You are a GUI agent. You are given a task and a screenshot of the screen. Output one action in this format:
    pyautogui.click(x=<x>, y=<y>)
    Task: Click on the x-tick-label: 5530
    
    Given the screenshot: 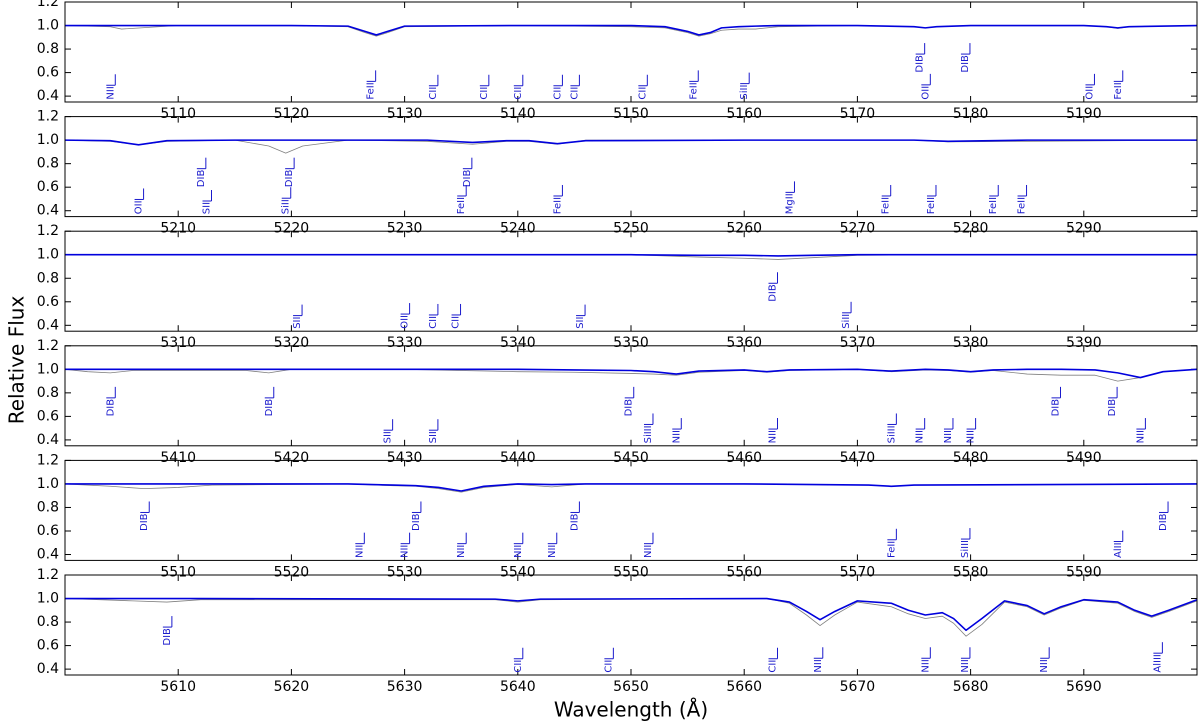 What is the action you would take?
    pyautogui.click(x=405, y=572)
    